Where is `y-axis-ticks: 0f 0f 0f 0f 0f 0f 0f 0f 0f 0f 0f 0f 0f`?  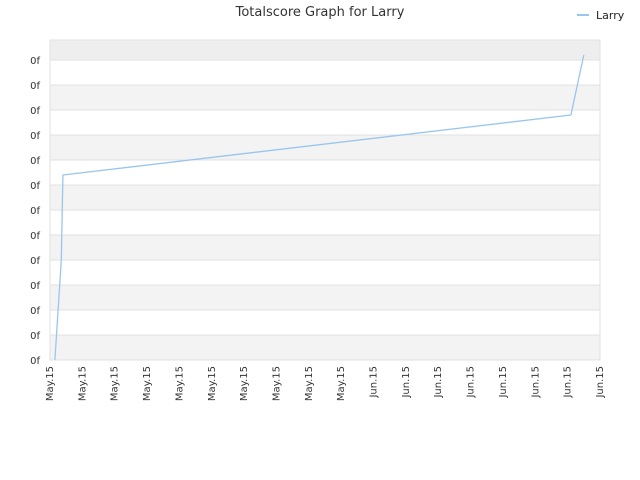 y-axis-ticks: 0f 0f 0f 0f 0f 0f 0f 0f 0f 0f 0f 0f 0f is located at coordinates (35, 211).